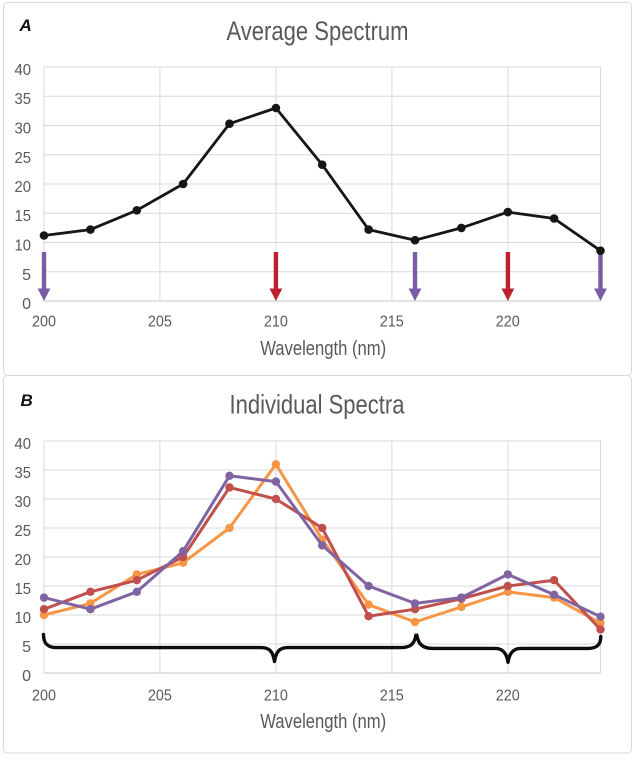  What do you see at coordinates (318, 31) in the screenshot?
I see `svg-text: Average Spectrum` at bounding box center [318, 31].